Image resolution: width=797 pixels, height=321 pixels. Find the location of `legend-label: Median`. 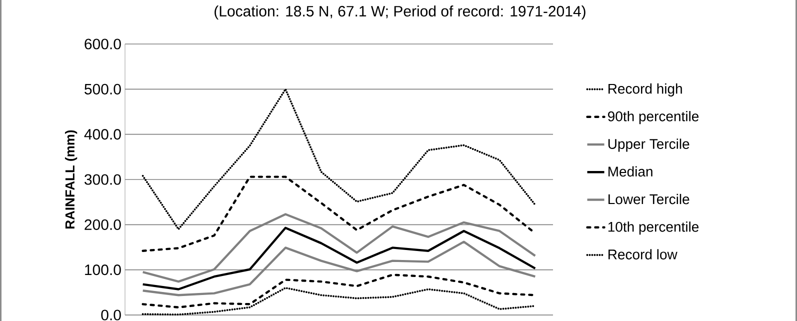

legend-label: Median is located at coordinates (630, 171).